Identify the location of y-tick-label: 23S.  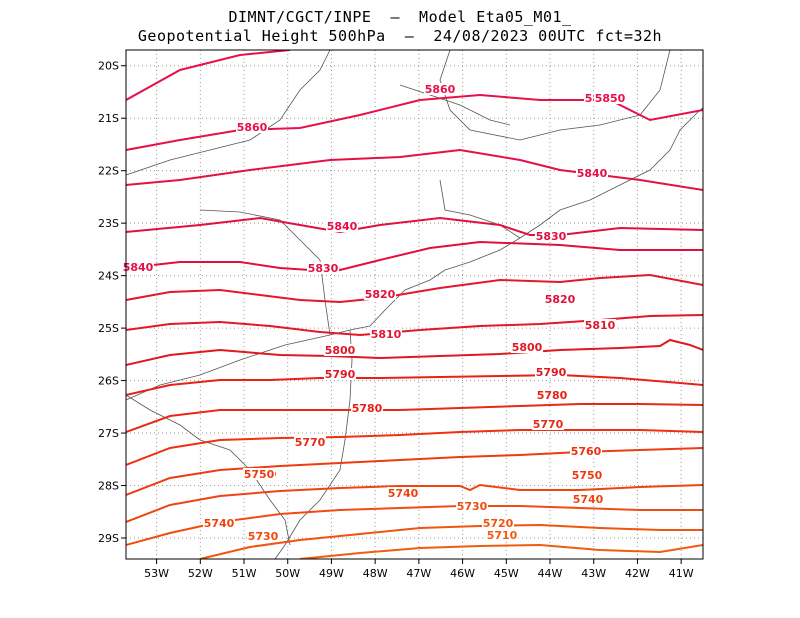
(108, 223).